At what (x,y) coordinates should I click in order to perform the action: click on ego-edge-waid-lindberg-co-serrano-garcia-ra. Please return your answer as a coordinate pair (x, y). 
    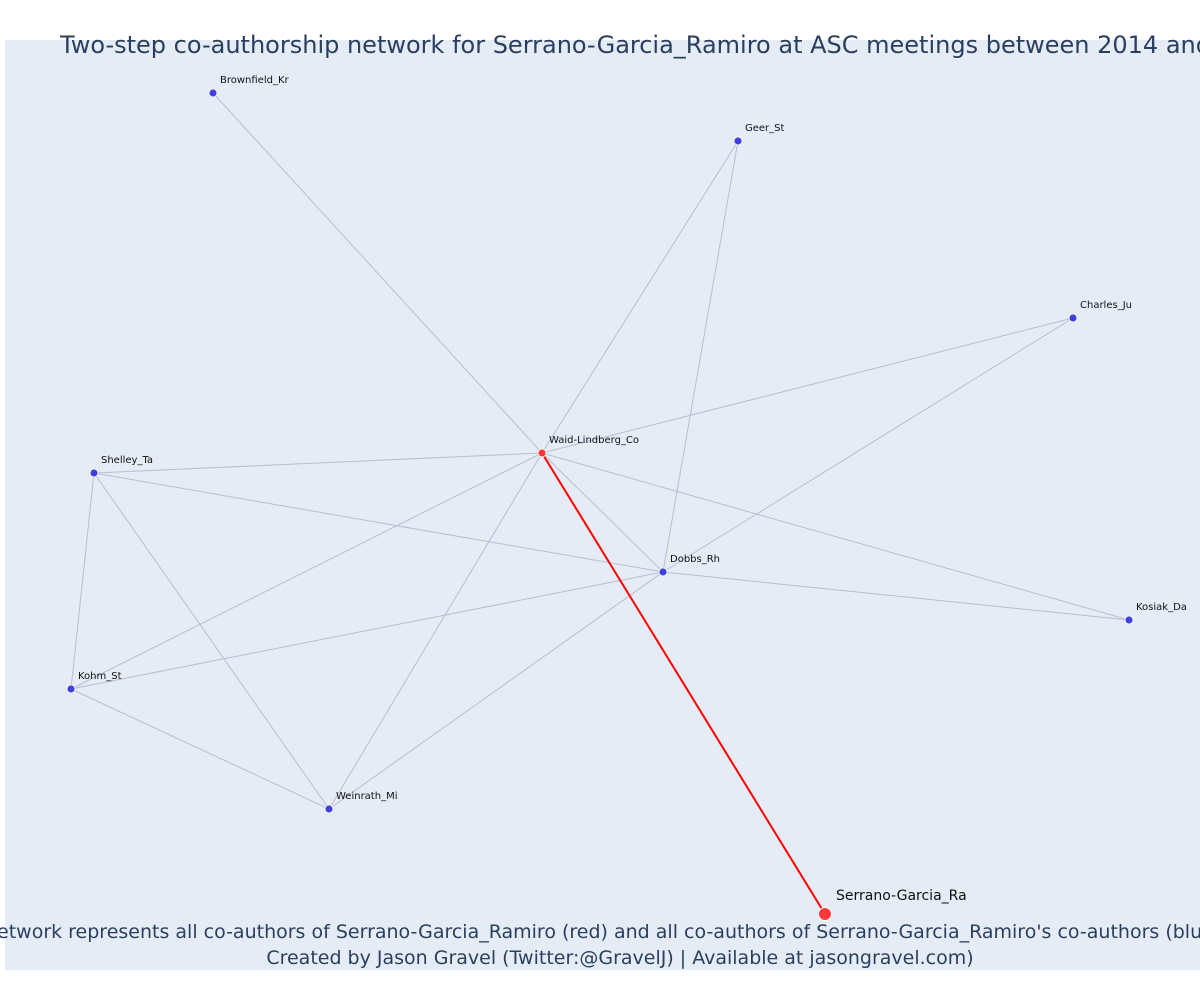
    Looking at the image, I should click on (683, 683).